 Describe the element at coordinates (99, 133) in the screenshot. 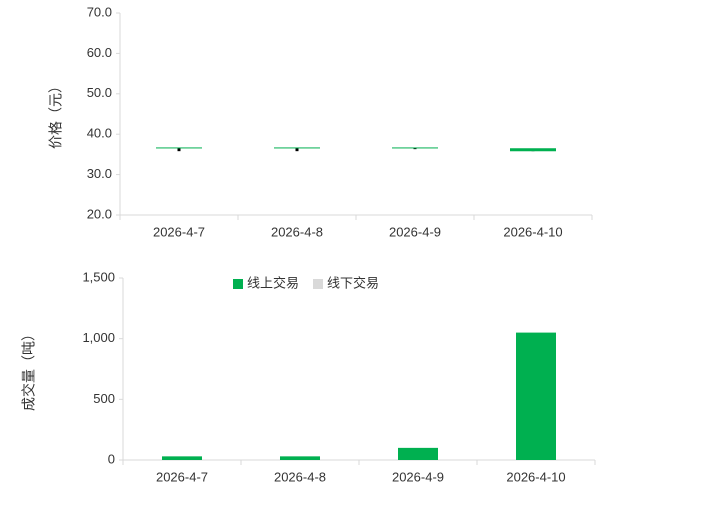

I see `y-tick-label: 40.0` at that location.